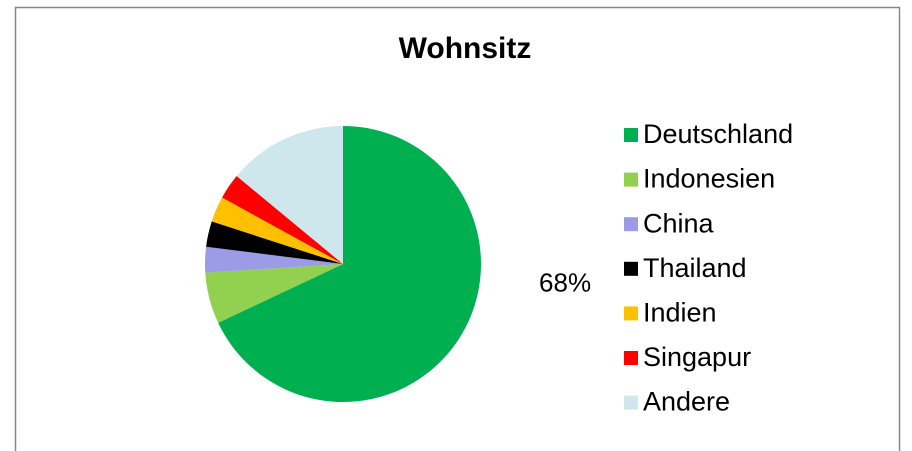 Image resolution: width=912 pixels, height=451 pixels. Describe the element at coordinates (565, 283) in the screenshot. I see `data-label: 68%` at that location.